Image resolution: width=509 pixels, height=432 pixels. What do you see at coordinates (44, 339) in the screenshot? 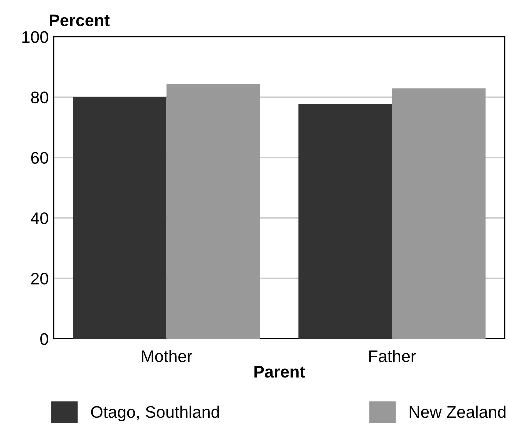
I see `y-tick-label: 0` at bounding box center [44, 339].